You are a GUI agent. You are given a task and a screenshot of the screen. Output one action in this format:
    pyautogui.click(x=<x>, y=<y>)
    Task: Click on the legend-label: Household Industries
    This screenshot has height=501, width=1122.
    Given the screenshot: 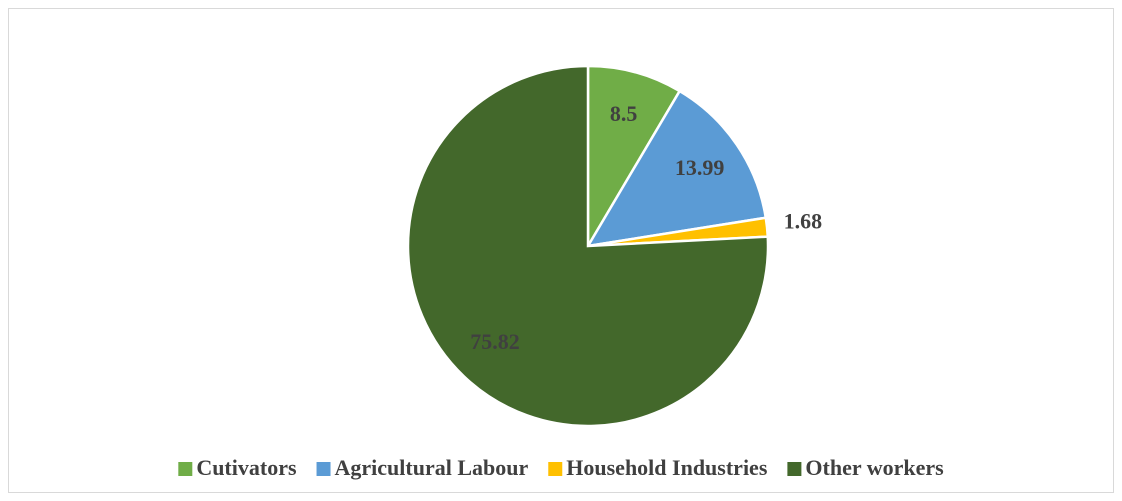 What is the action you would take?
    pyautogui.click(x=667, y=467)
    